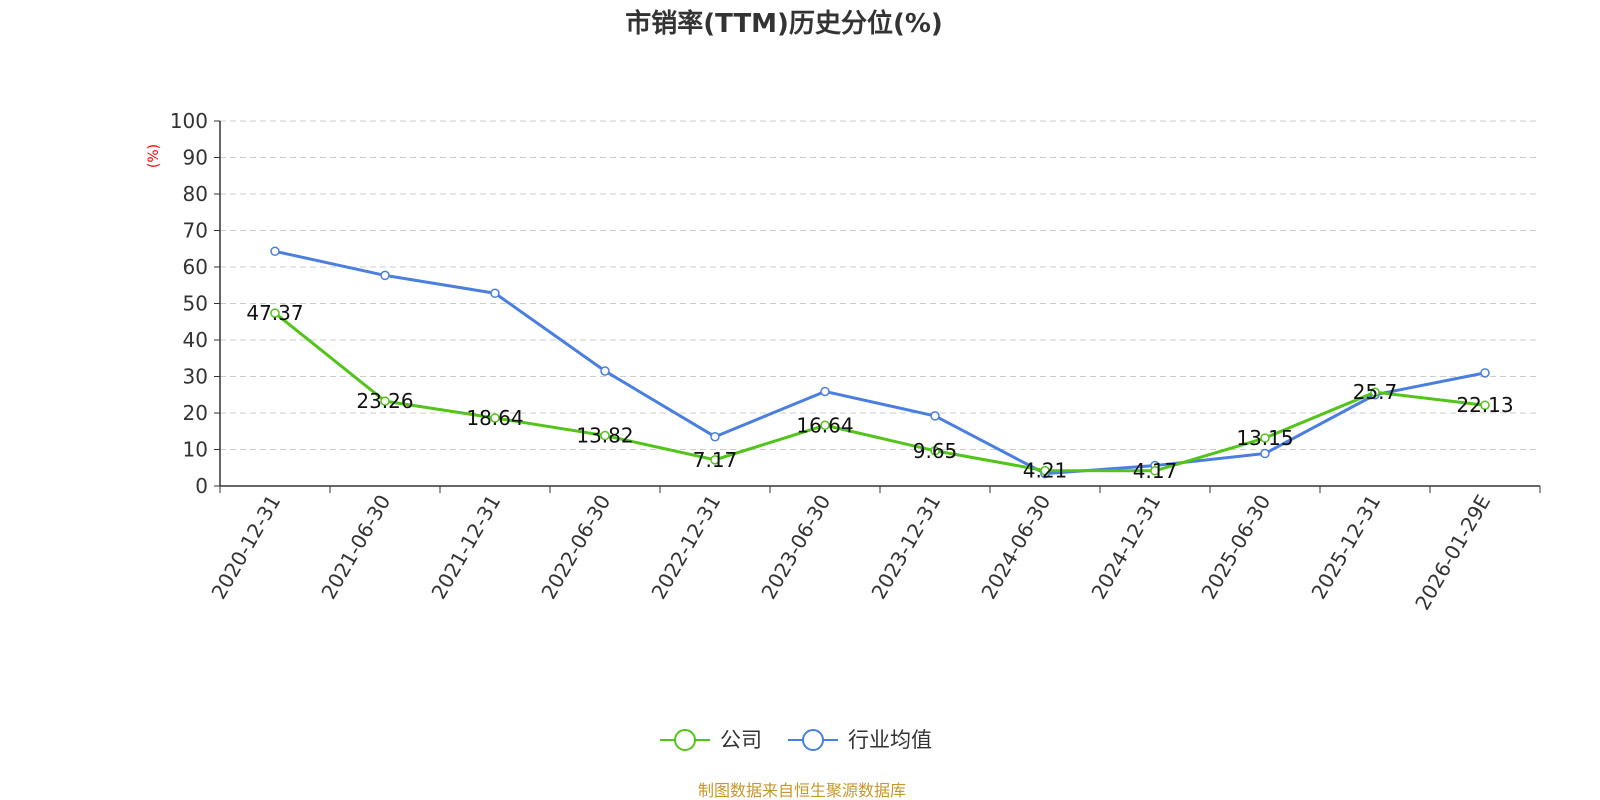  I want to click on y-axis-label: (%), so click(154, 156).